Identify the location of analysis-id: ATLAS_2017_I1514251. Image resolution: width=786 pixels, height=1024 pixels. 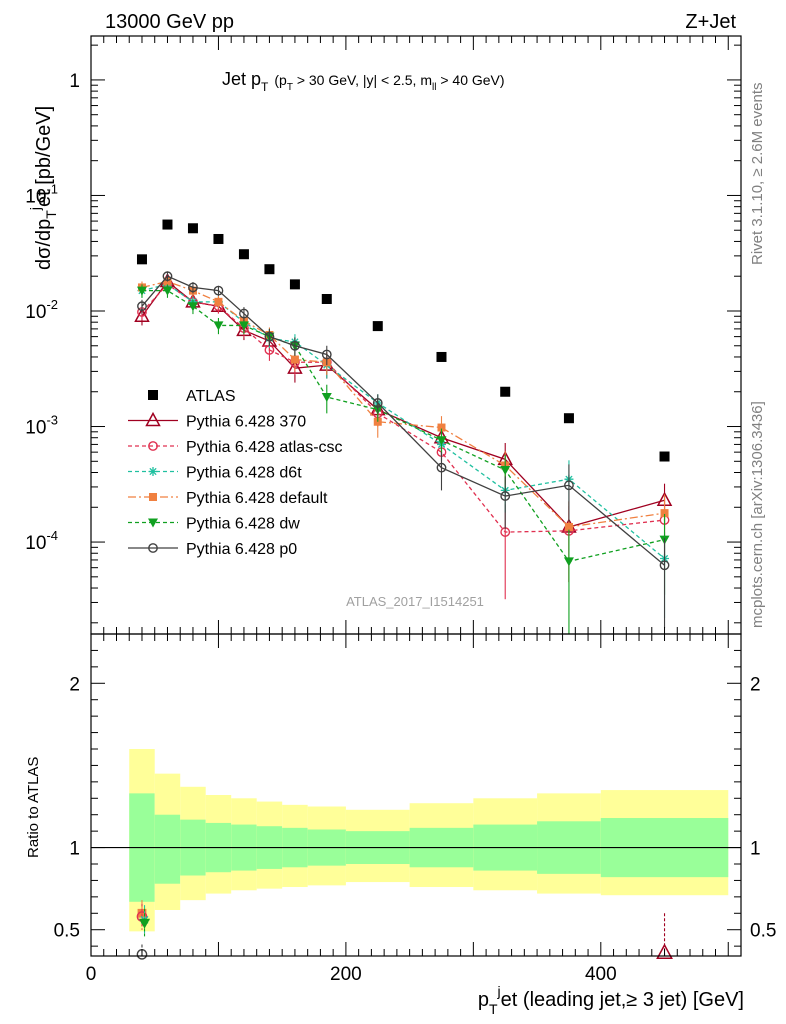
(415, 601).